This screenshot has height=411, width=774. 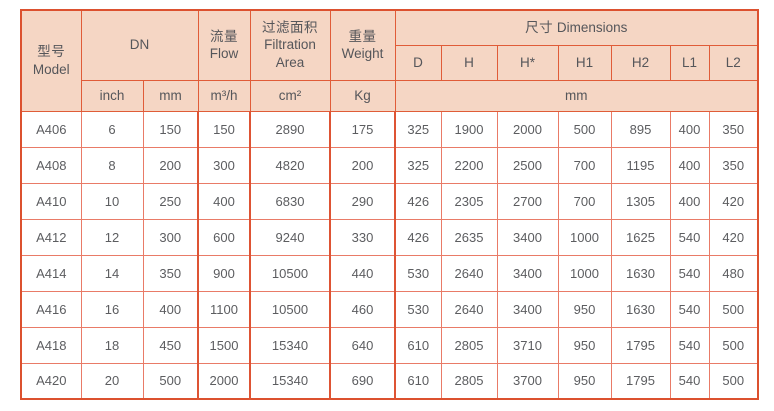 What do you see at coordinates (640, 62) in the screenshot?
I see `header-dim-h2: H2` at bounding box center [640, 62].